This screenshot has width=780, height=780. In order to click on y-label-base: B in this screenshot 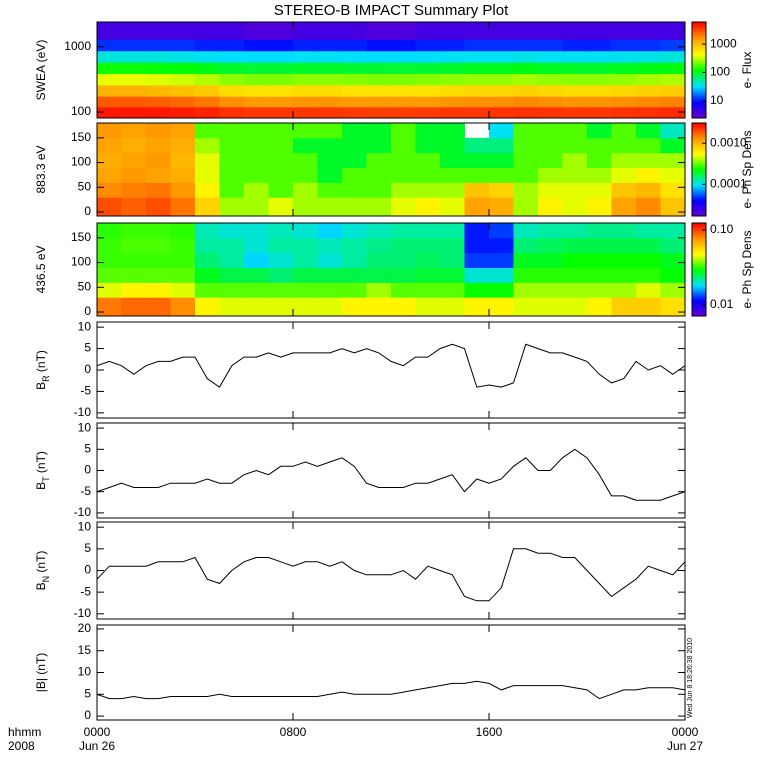, I will do `click(41, 486)`.